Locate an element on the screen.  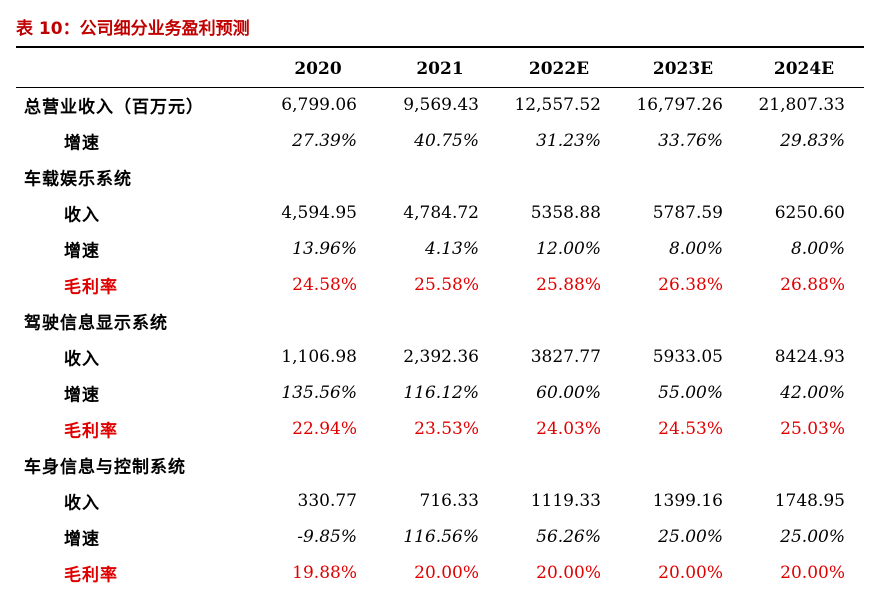
section-label: 总营业收入（百万元） is located at coordinates (114, 107).